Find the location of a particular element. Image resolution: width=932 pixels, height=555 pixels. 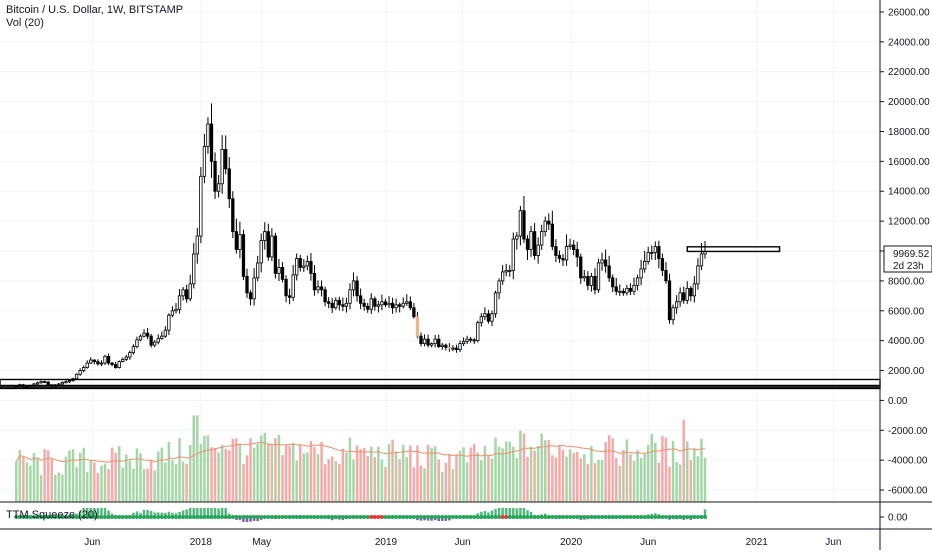

chart-title: Bitcoin / U.S. Dollar, 1W, BITSTAMP is located at coordinates (95, 10).